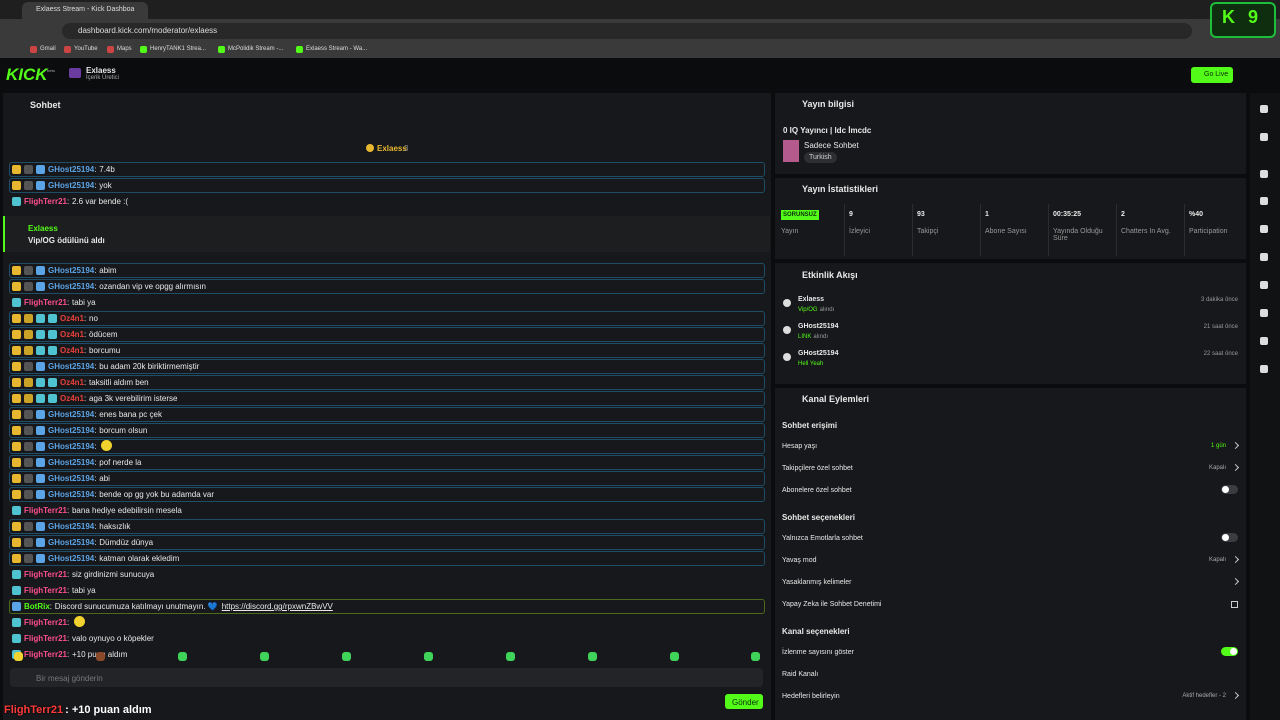  What do you see at coordinates (818, 652) in the screenshot?
I see `setting-label: İzlenme sayısını göster` at bounding box center [818, 652].